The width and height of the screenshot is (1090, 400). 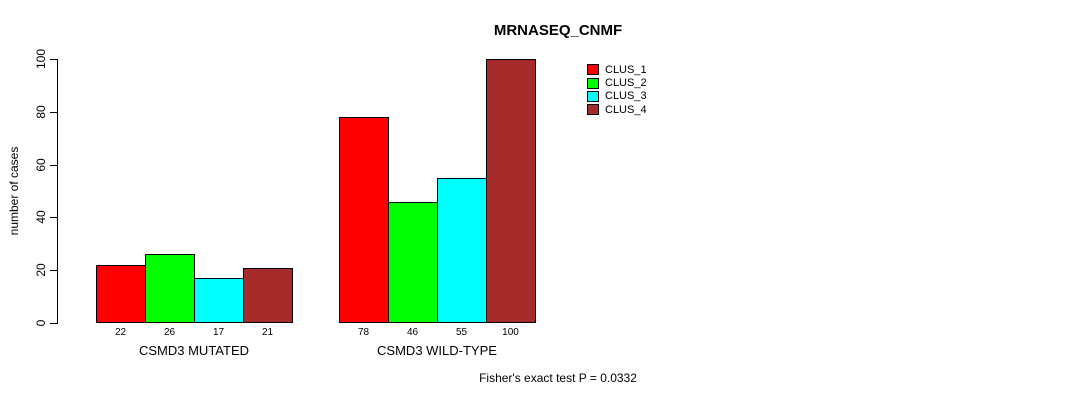 I want to click on bar-value-label-clus_2-group0: 26, so click(x=169, y=332).